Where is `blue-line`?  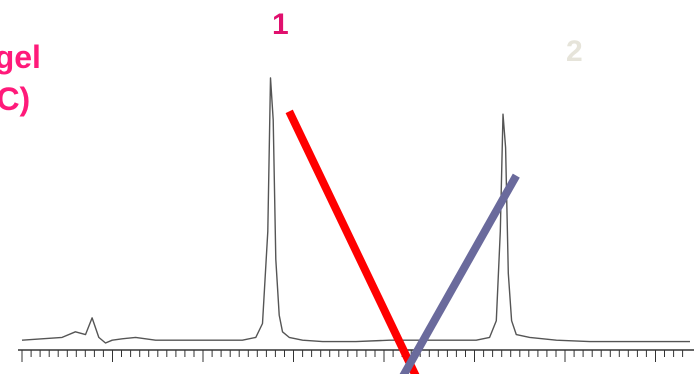 blue-line is located at coordinates (459, 273).